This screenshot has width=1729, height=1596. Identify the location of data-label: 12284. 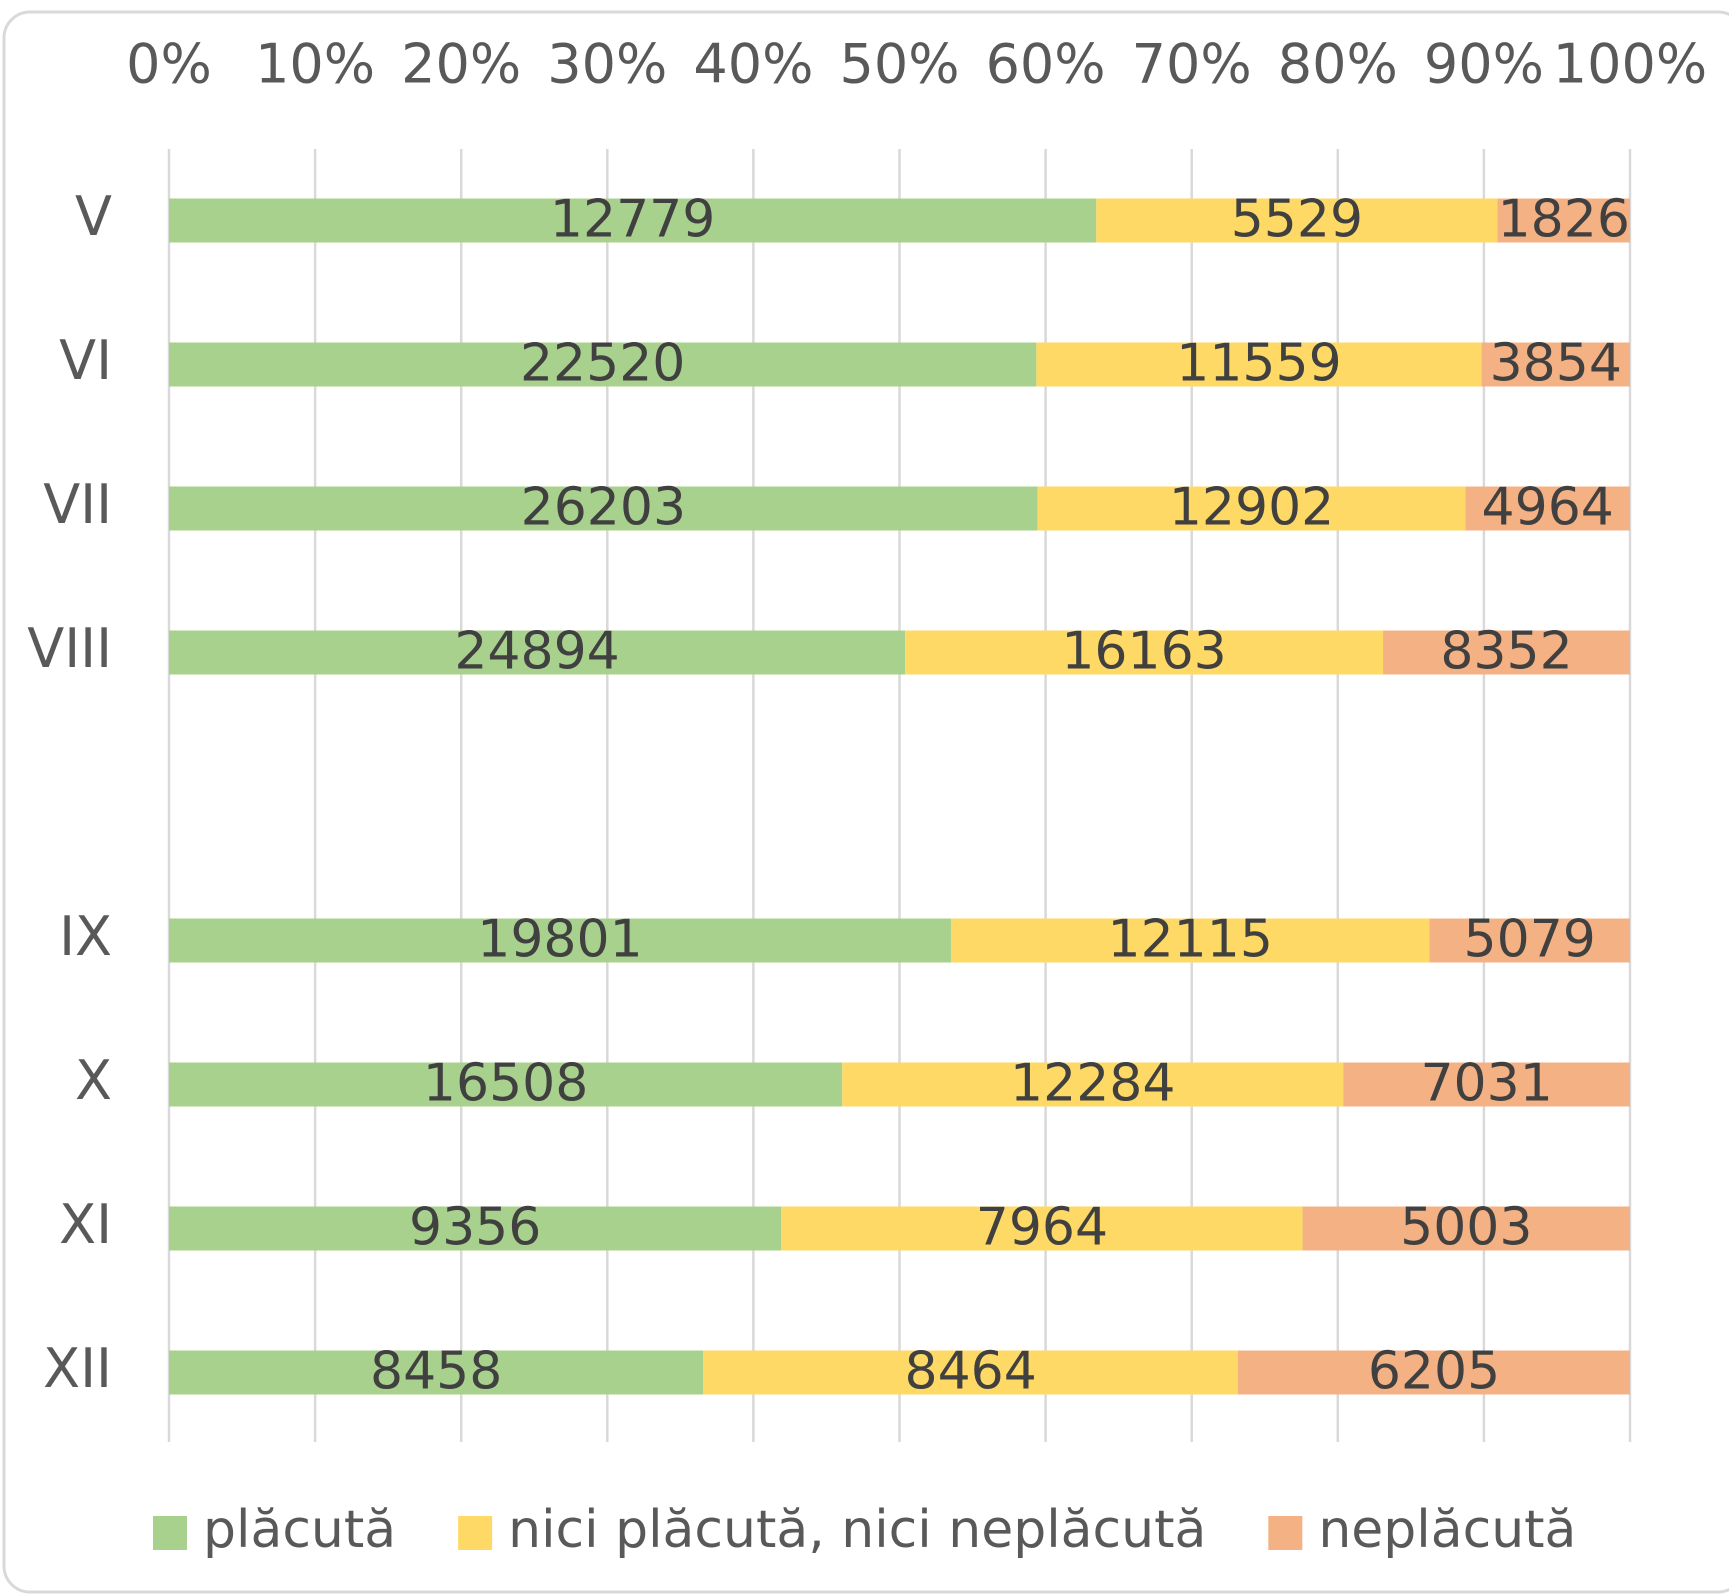
(1092, 1084).